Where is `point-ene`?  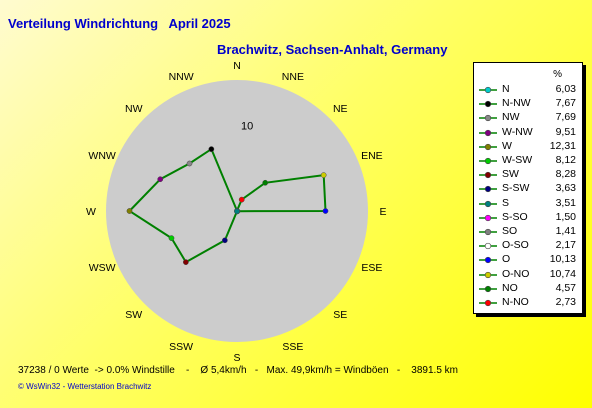 point-ene is located at coordinates (323, 175).